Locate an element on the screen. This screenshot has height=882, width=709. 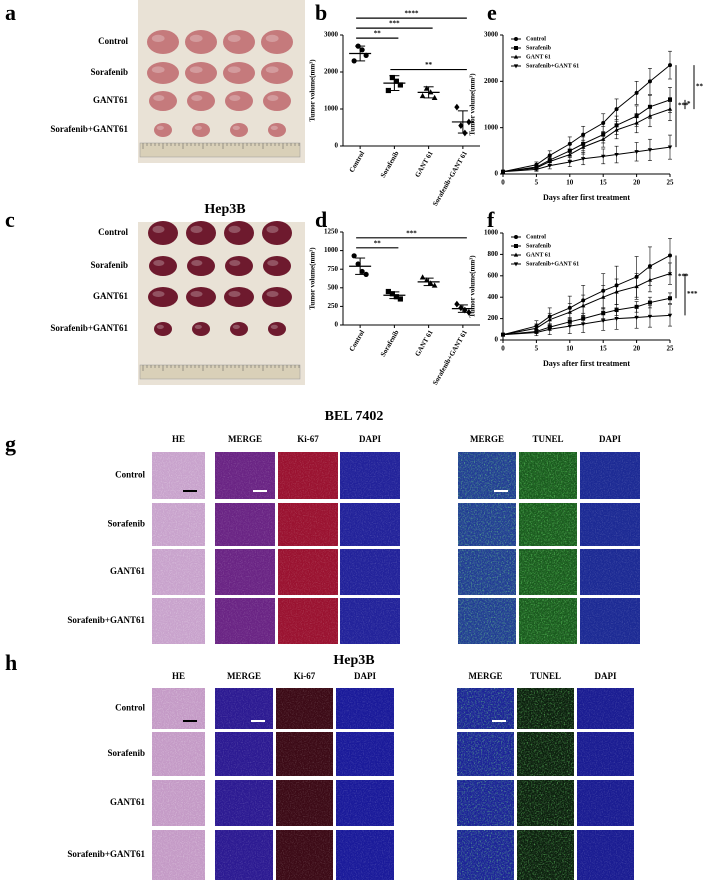
panel-letter: a is located at coordinates (10, 12).